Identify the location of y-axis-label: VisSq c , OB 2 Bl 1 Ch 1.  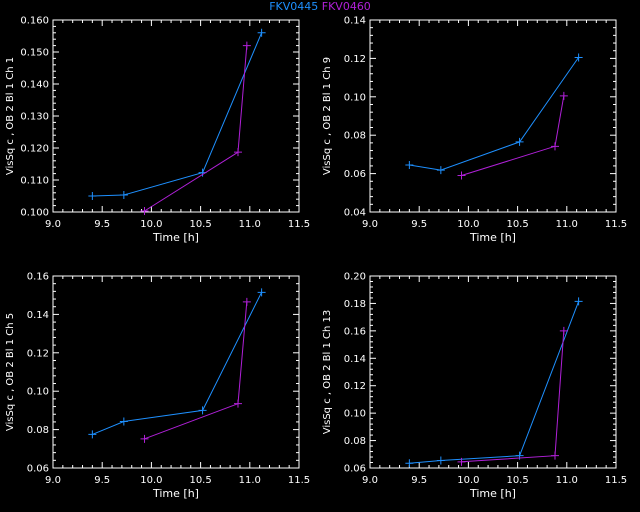
(10, 116).